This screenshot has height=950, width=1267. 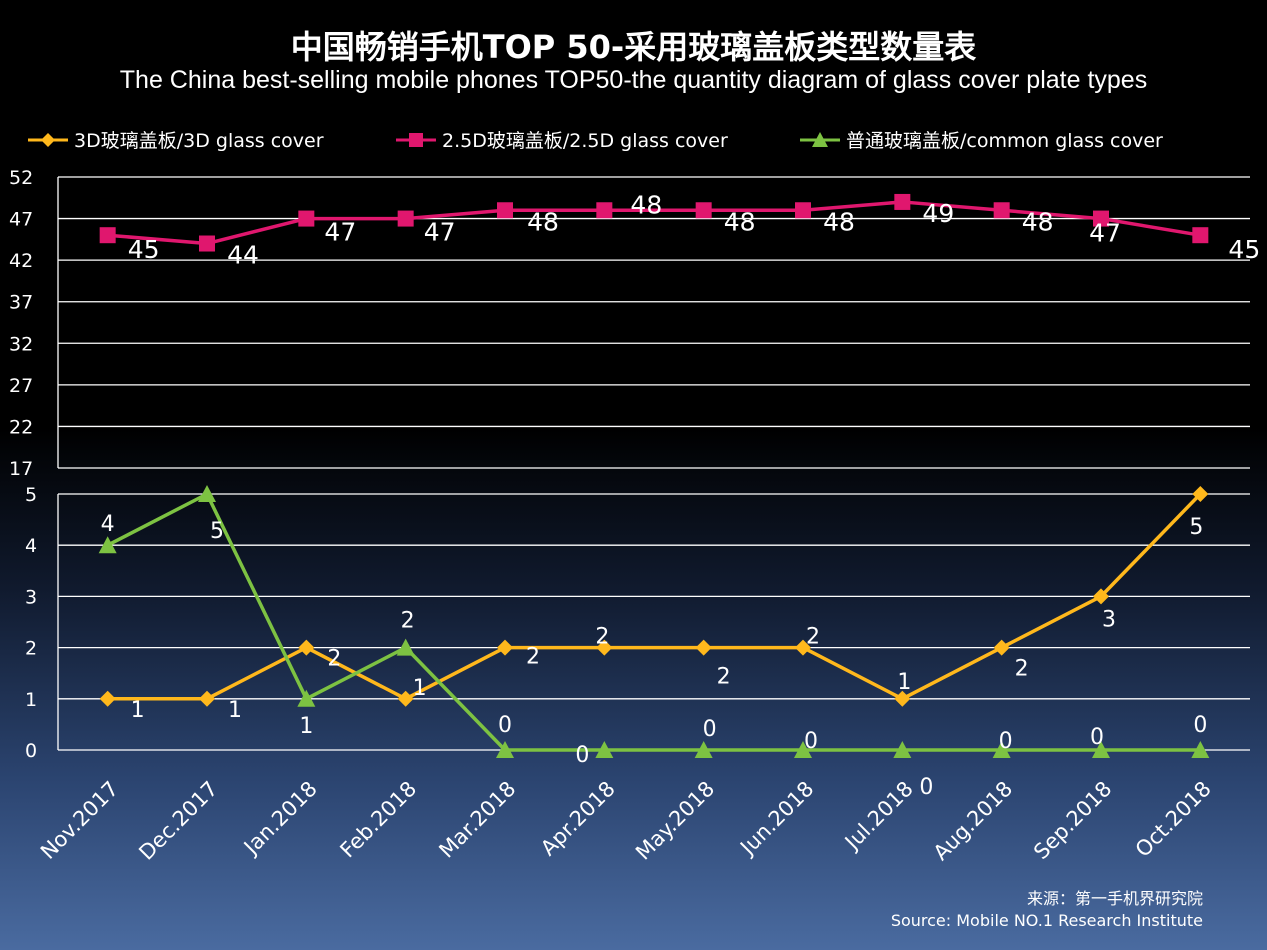 I want to click on chart-title: 中国畅销手机TOP 50-采用玻璃盖板类型数量表, so click(x=633, y=47).